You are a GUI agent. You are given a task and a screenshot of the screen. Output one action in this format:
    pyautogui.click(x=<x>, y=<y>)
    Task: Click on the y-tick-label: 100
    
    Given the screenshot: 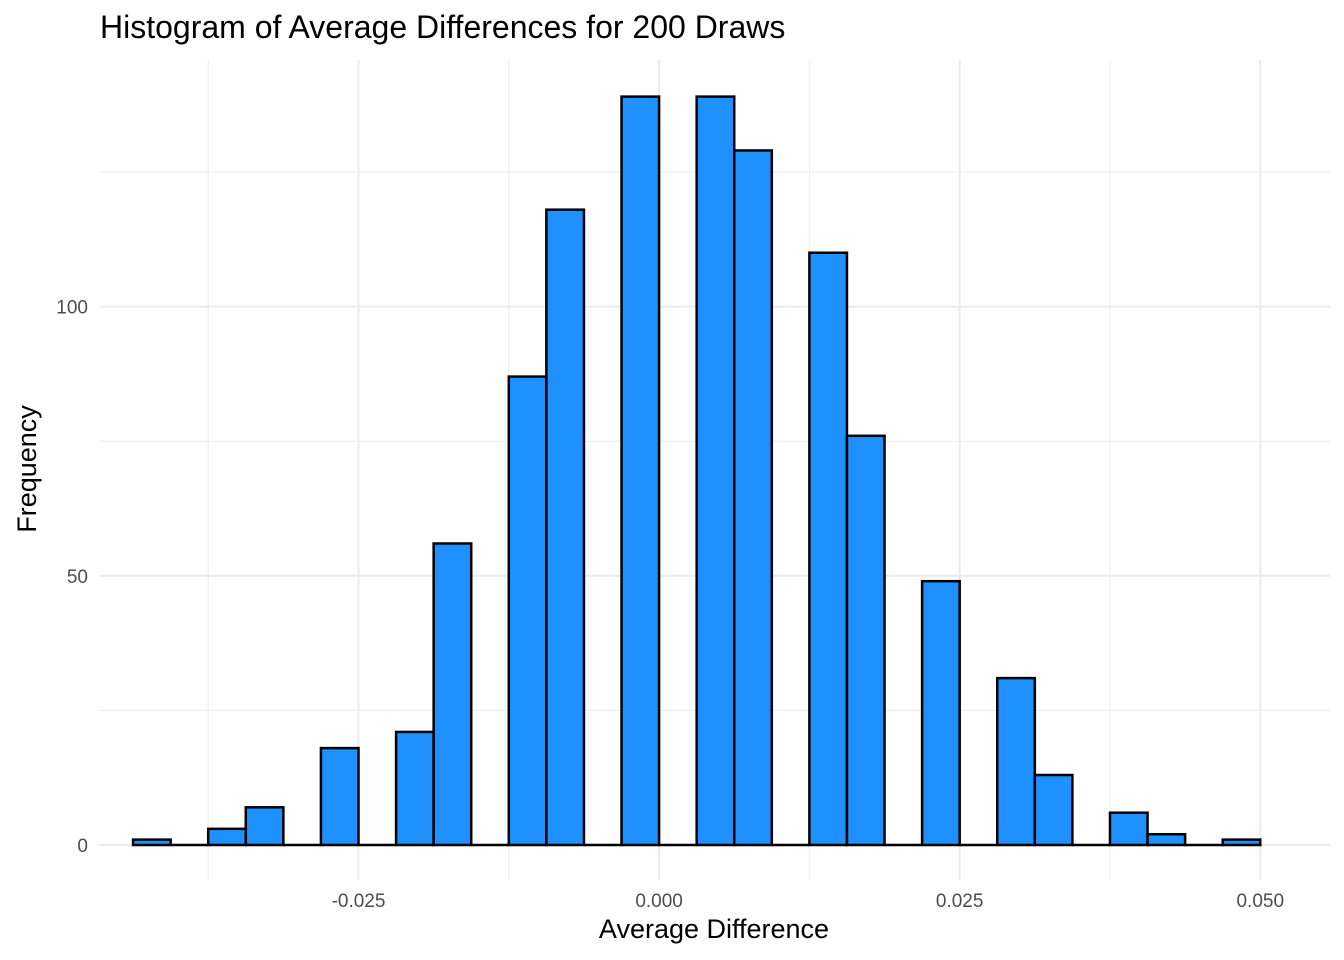 What is the action you would take?
    pyautogui.click(x=72, y=308)
    